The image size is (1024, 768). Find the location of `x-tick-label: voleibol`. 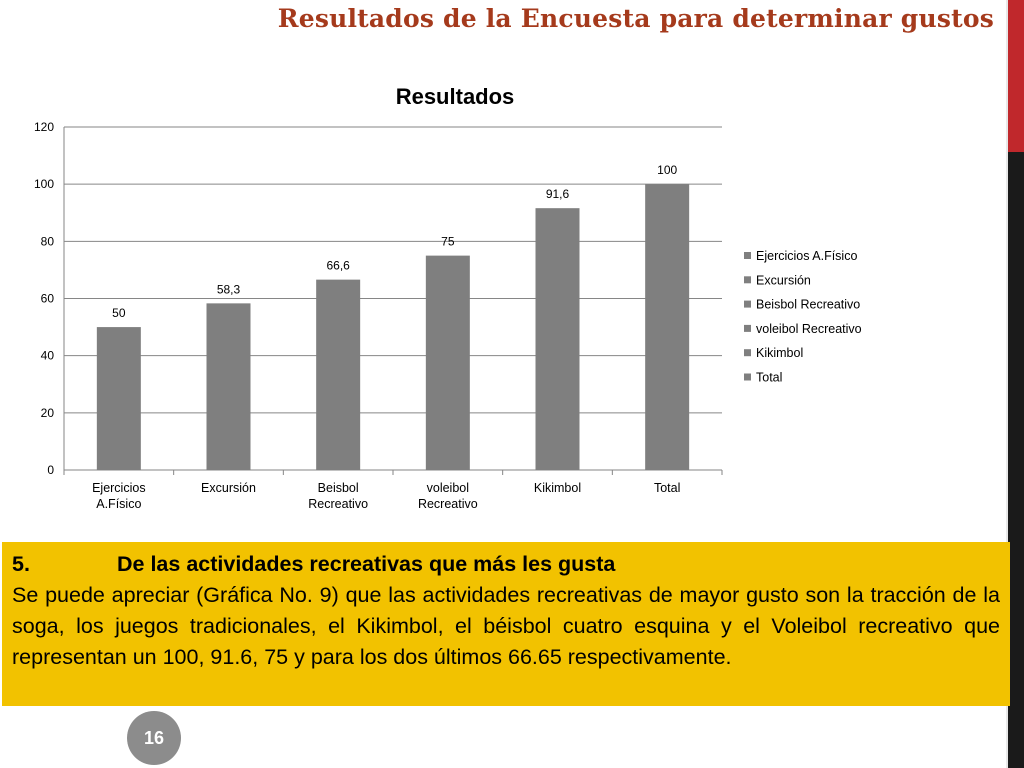

x-tick-label: voleibol is located at coordinates (448, 488).